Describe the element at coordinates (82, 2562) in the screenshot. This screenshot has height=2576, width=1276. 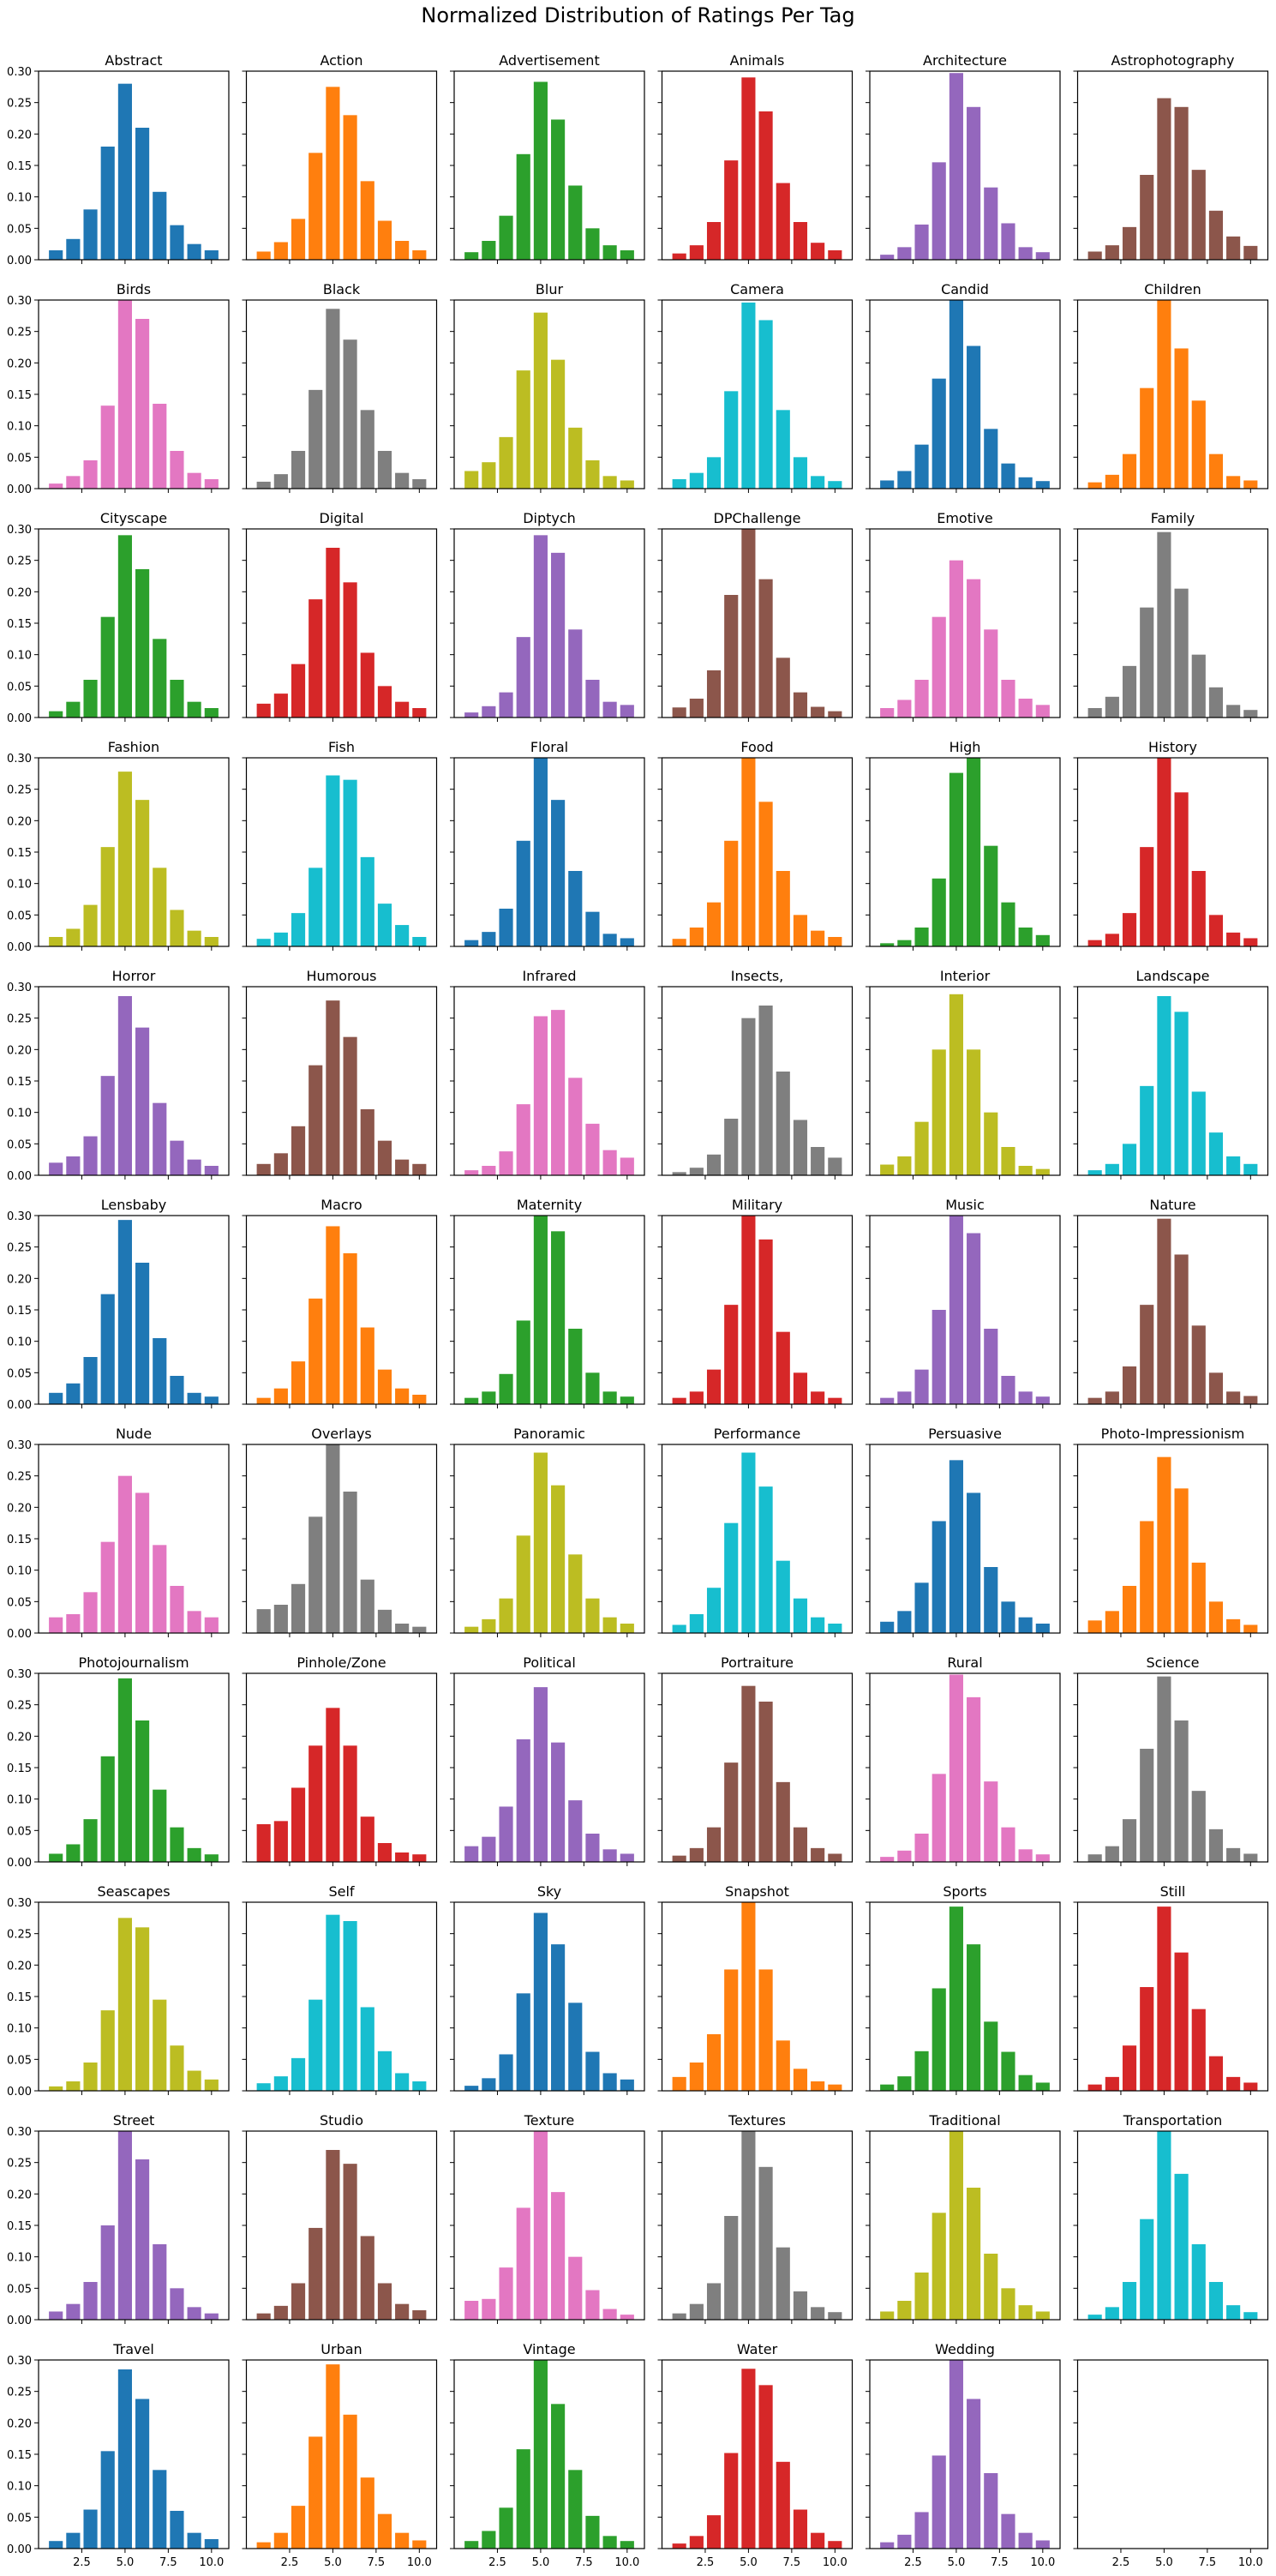
I see `x-tick-label: 2.5` at that location.